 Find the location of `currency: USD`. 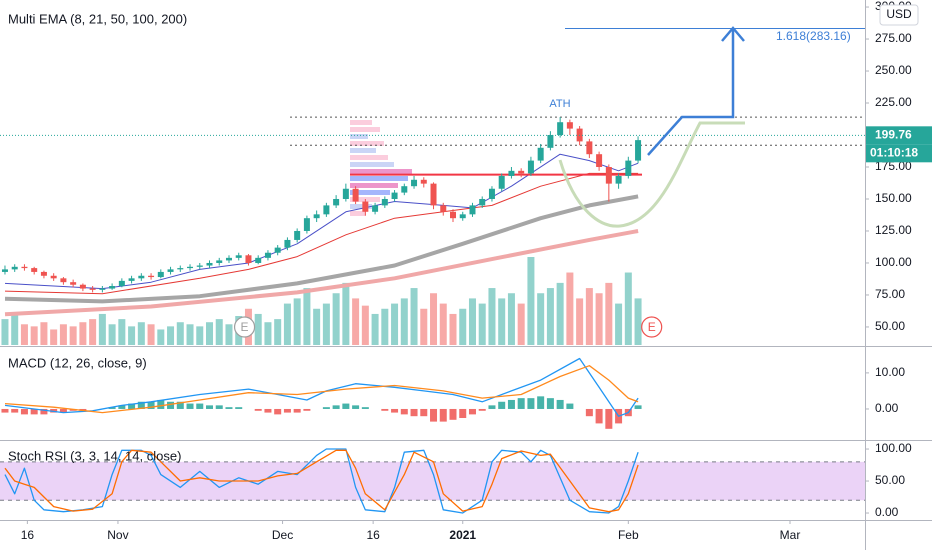

currency: USD is located at coordinates (899, 14).